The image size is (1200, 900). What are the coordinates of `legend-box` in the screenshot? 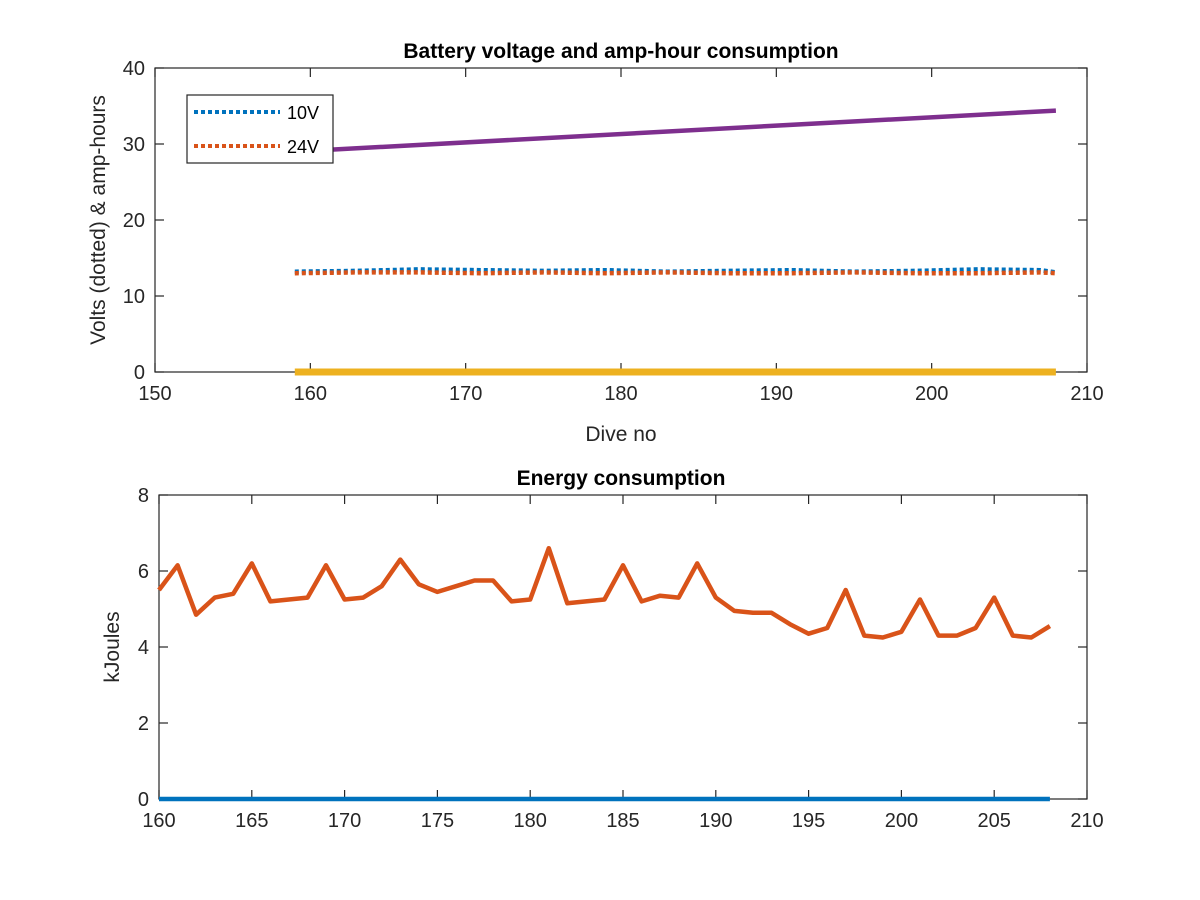 It's located at (260, 129).